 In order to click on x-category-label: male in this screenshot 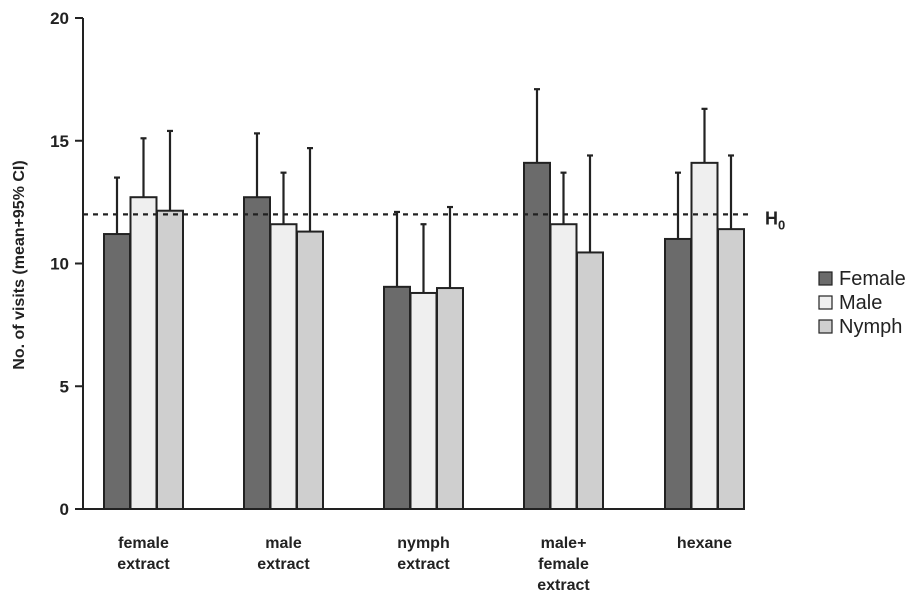, I will do `click(283, 543)`.